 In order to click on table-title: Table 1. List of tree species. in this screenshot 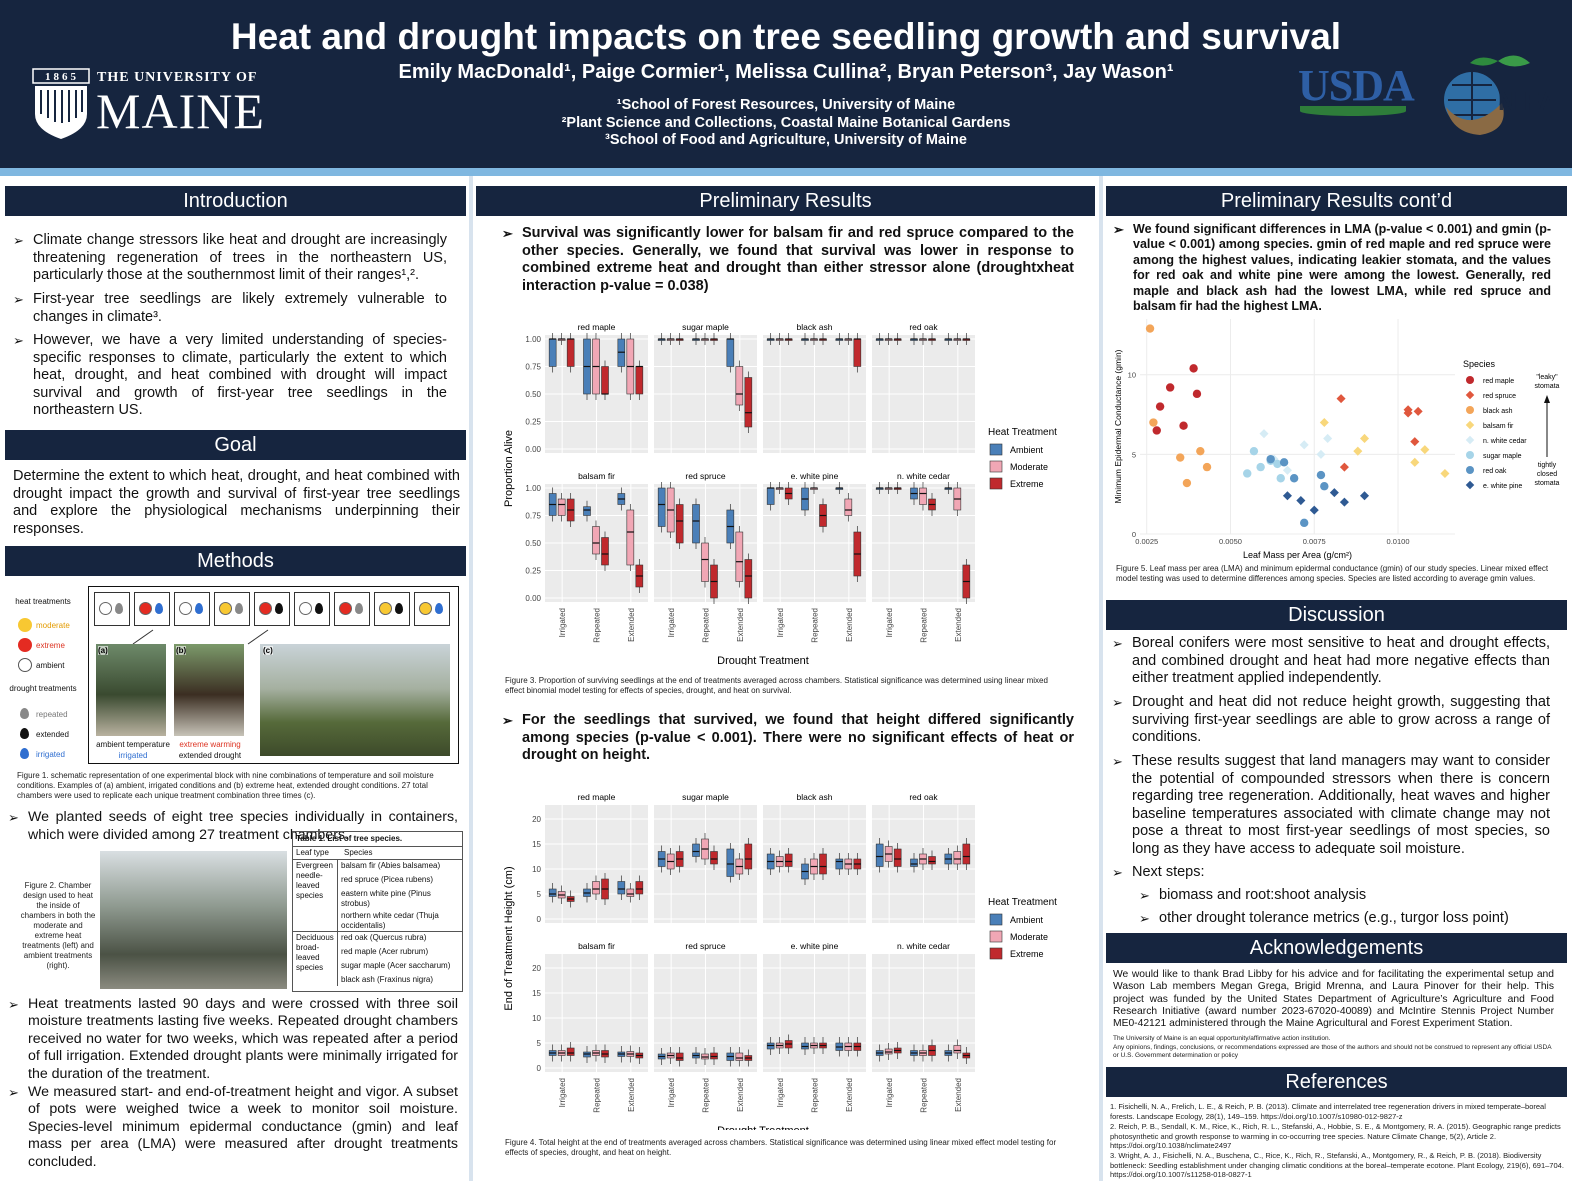, I will do `click(377, 839)`.